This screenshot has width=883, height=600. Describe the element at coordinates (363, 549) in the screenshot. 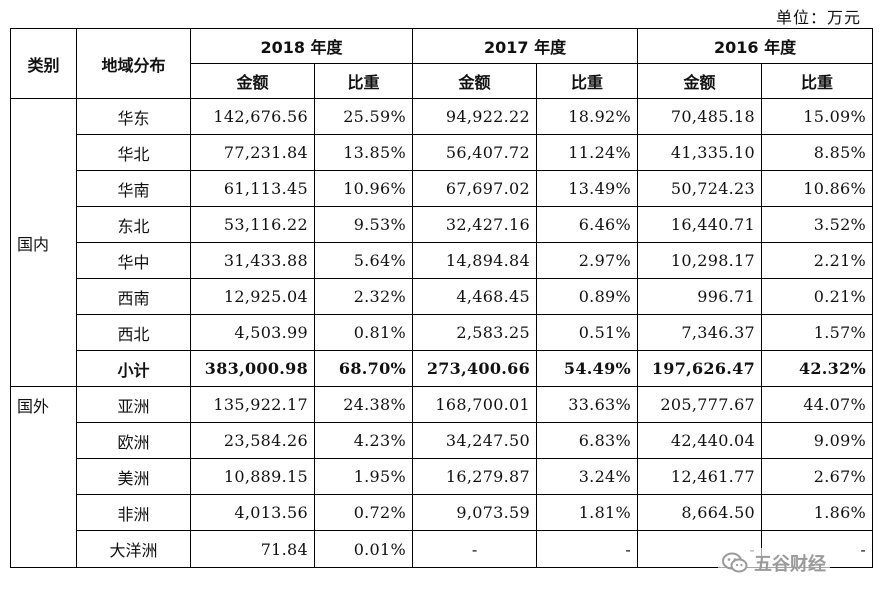

I see `share-2018: 0.01%` at that location.